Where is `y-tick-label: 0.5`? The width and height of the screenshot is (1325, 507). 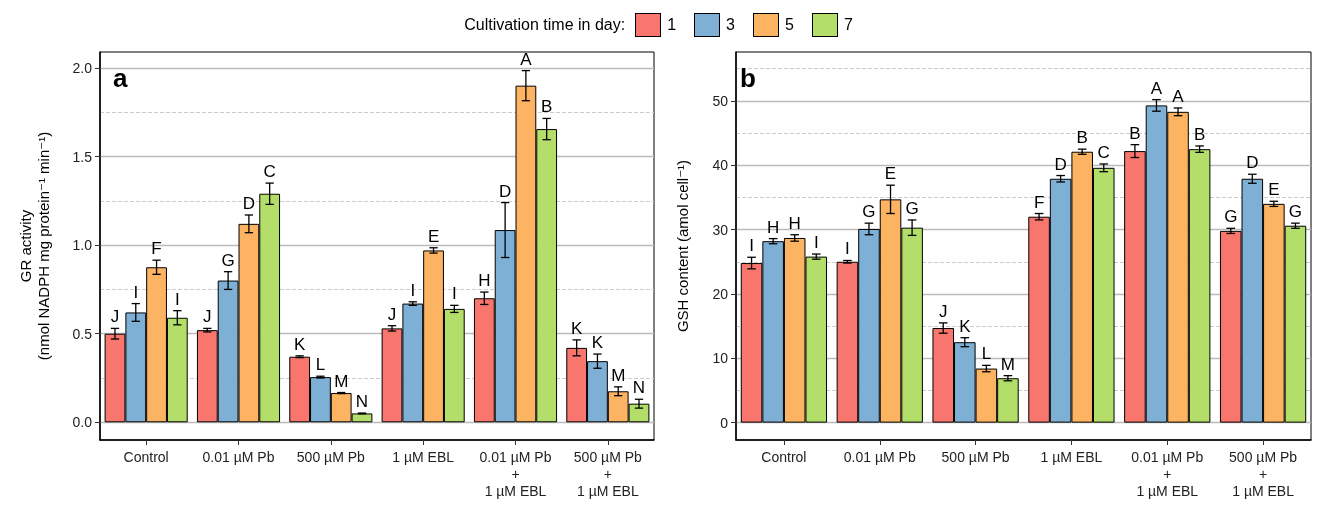
y-tick-label: 0.5 is located at coordinates (82, 333).